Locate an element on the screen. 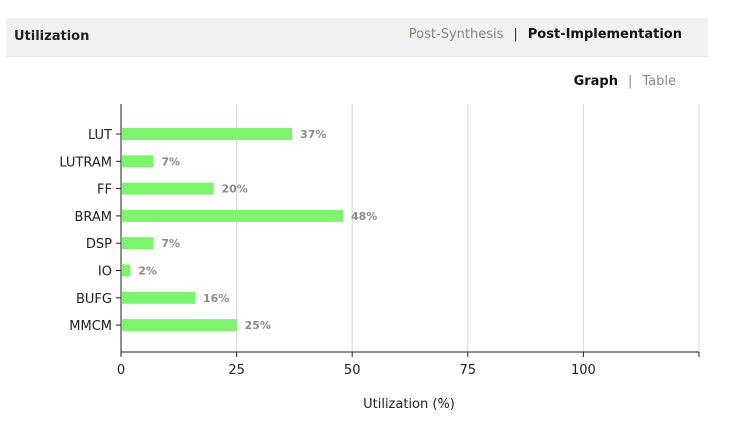 The width and height of the screenshot is (732, 435). implementation-stage-switch: Post-Synthesis | Post-Implementation is located at coordinates (545, 34).